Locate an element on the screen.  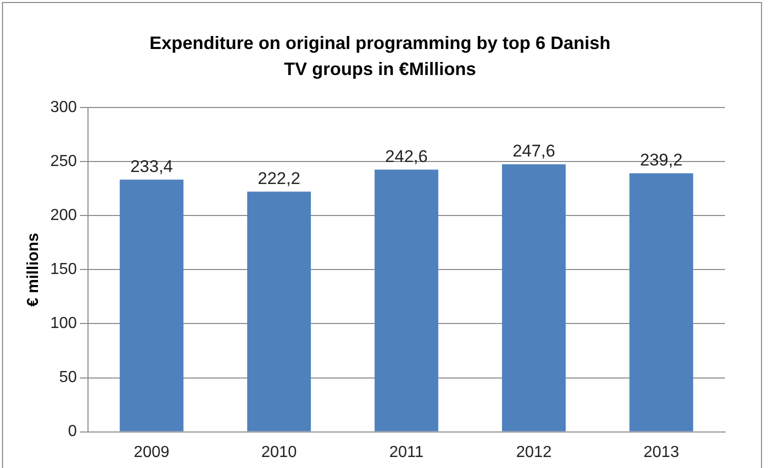
data-label: 242,6 is located at coordinates (406, 156).